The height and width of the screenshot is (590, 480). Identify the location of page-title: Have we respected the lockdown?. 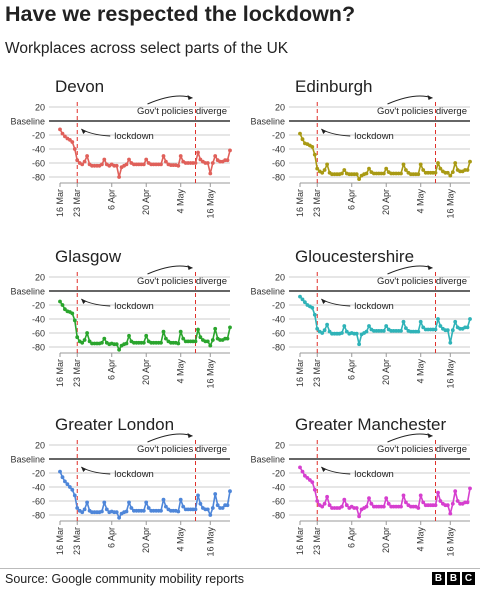
(180, 14).